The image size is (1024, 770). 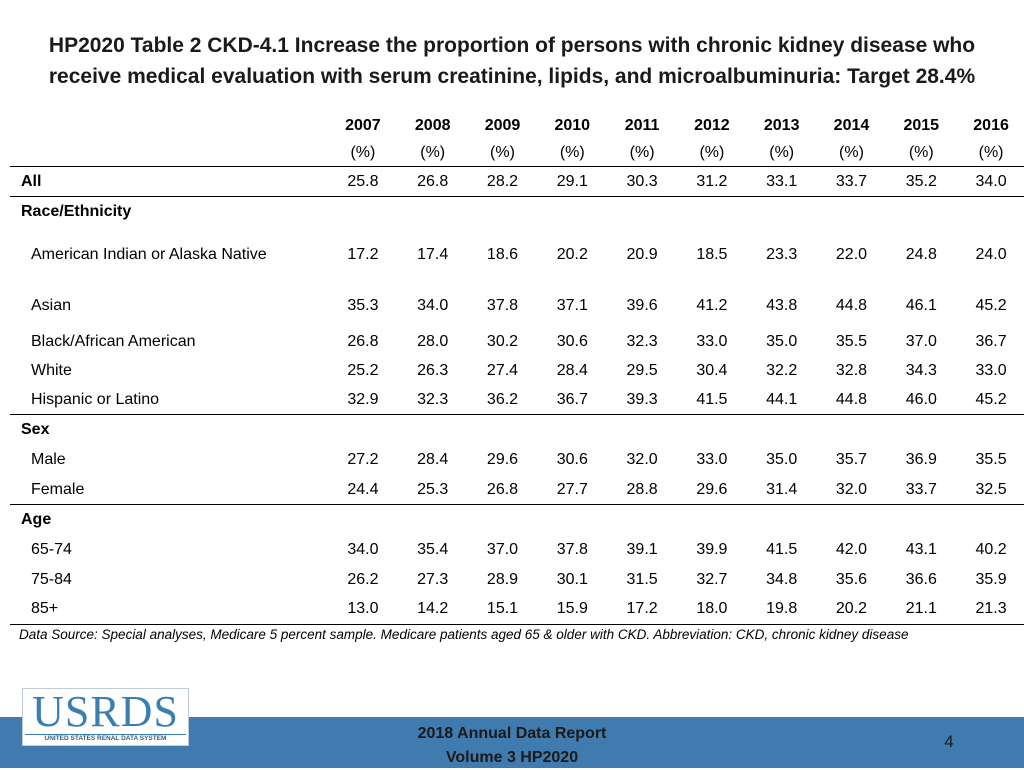 What do you see at coordinates (169, 609) in the screenshot?
I see `row-label: 85+` at bounding box center [169, 609].